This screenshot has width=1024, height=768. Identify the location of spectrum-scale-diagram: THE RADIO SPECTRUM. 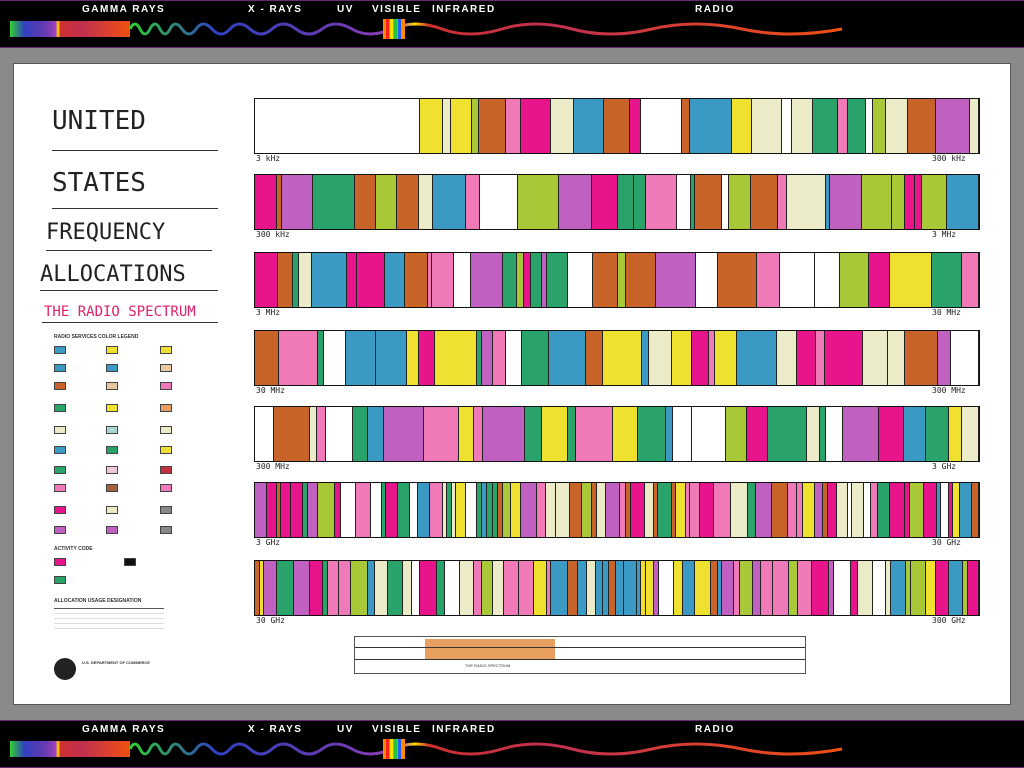
(580, 655).